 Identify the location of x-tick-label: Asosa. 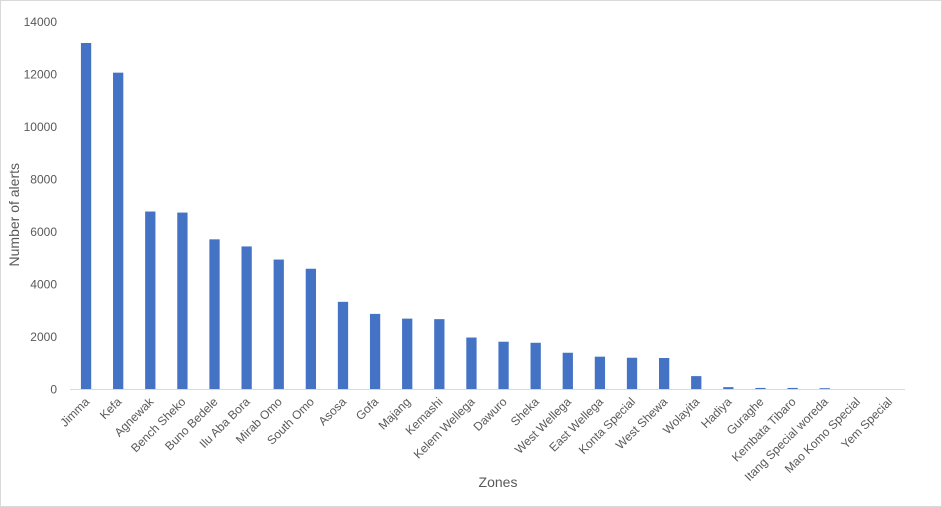
(333, 411).